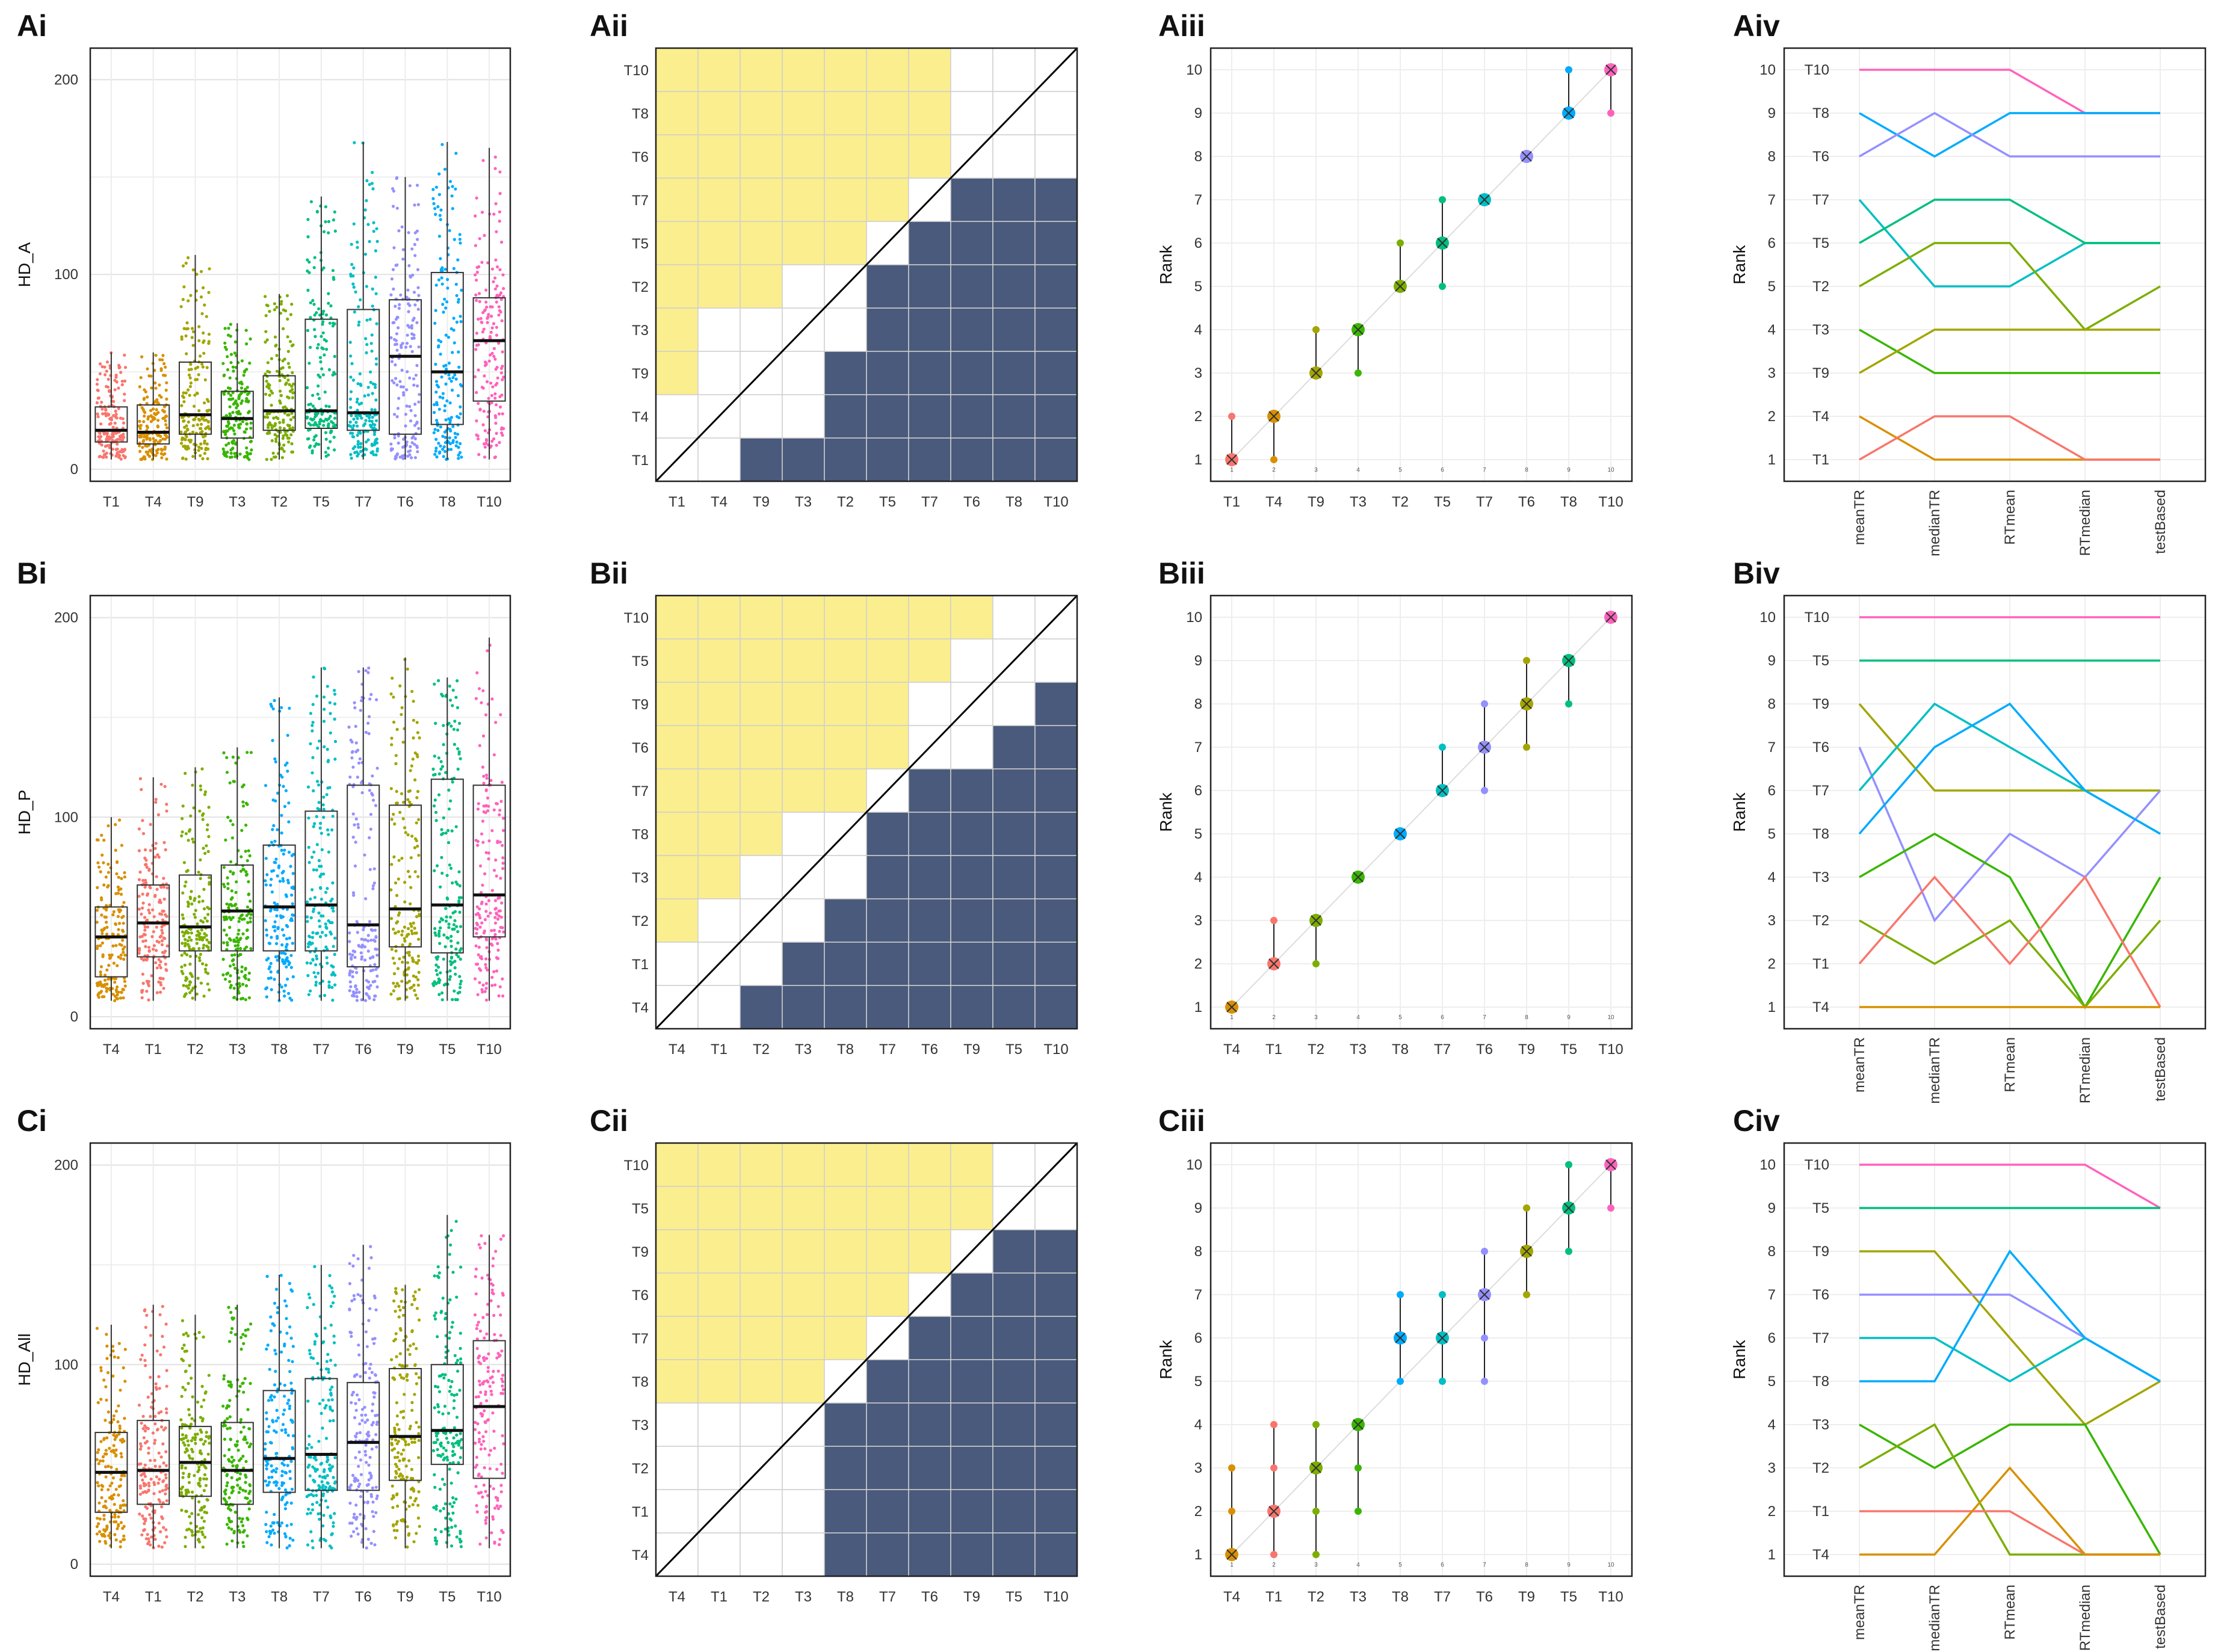  I want to click on rank-index-label: 8, so click(1526, 1017).